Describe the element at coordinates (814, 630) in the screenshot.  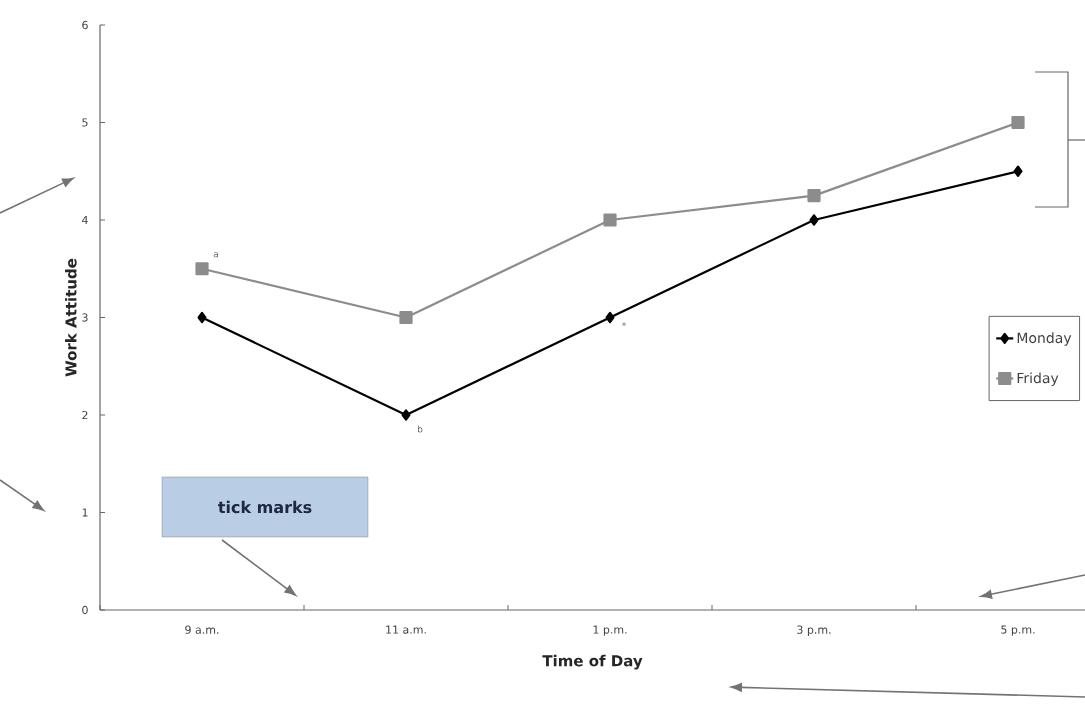
I see `x-tick-label: 3 p.m.` at that location.